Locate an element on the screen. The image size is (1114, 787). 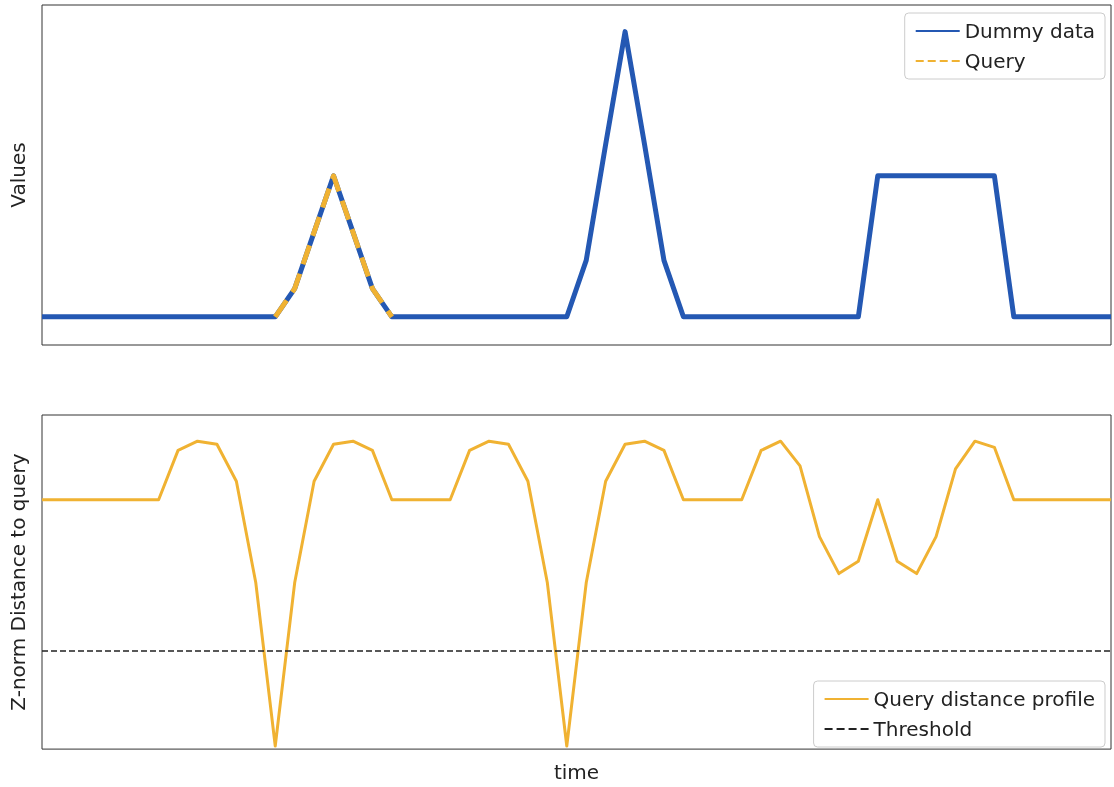
x-axis-title: time is located at coordinates (576, 772).